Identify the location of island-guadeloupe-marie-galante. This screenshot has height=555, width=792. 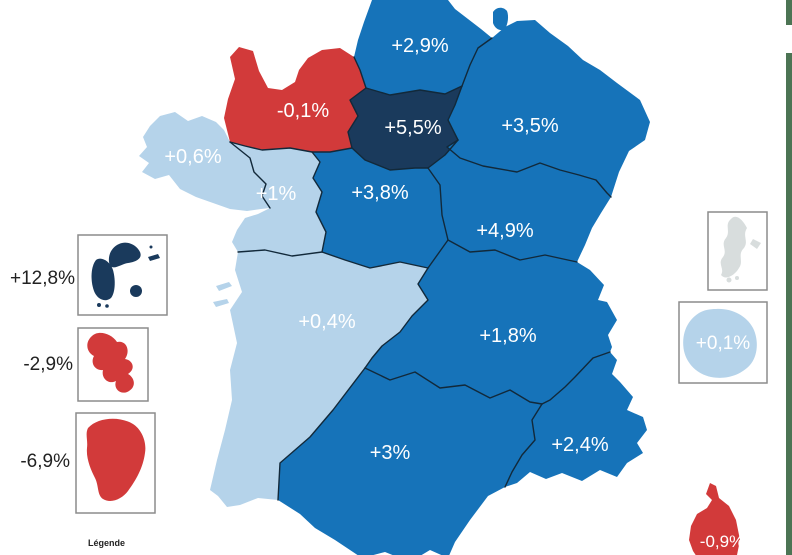
(136, 291).